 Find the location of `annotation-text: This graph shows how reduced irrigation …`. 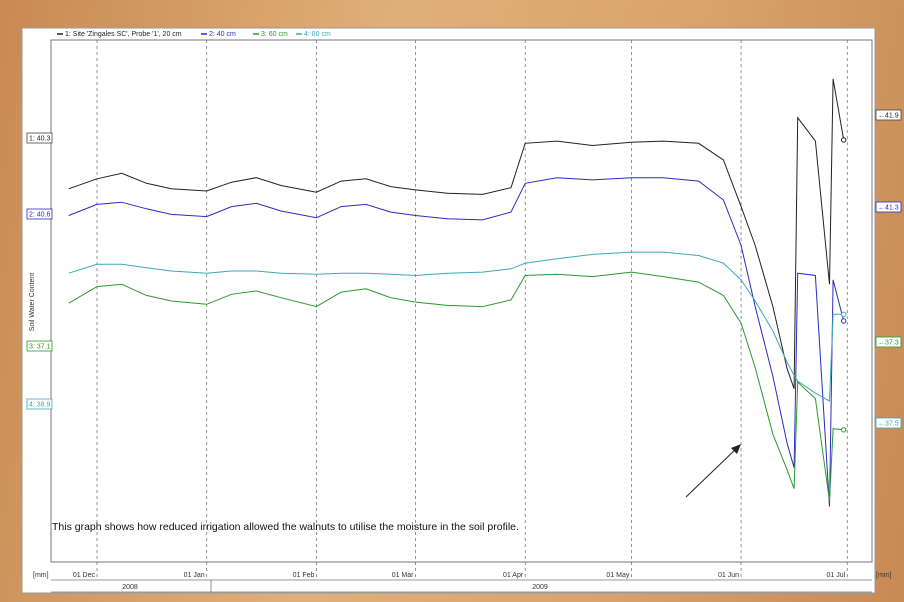

annotation-text: This graph shows how reduced irrigation … is located at coordinates (285, 527).